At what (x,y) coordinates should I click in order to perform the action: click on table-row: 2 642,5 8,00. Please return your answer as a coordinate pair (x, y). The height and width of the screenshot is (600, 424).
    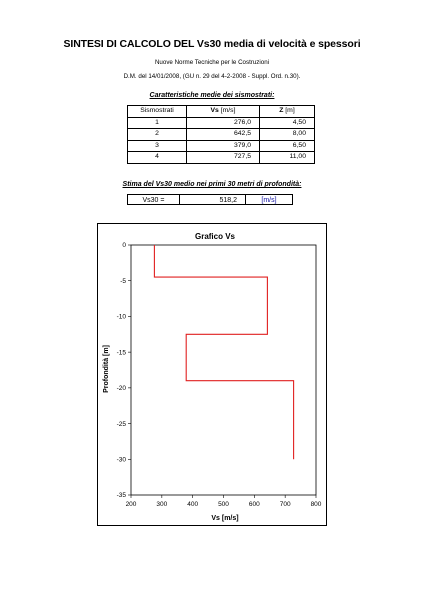
    Looking at the image, I should click on (221, 134).